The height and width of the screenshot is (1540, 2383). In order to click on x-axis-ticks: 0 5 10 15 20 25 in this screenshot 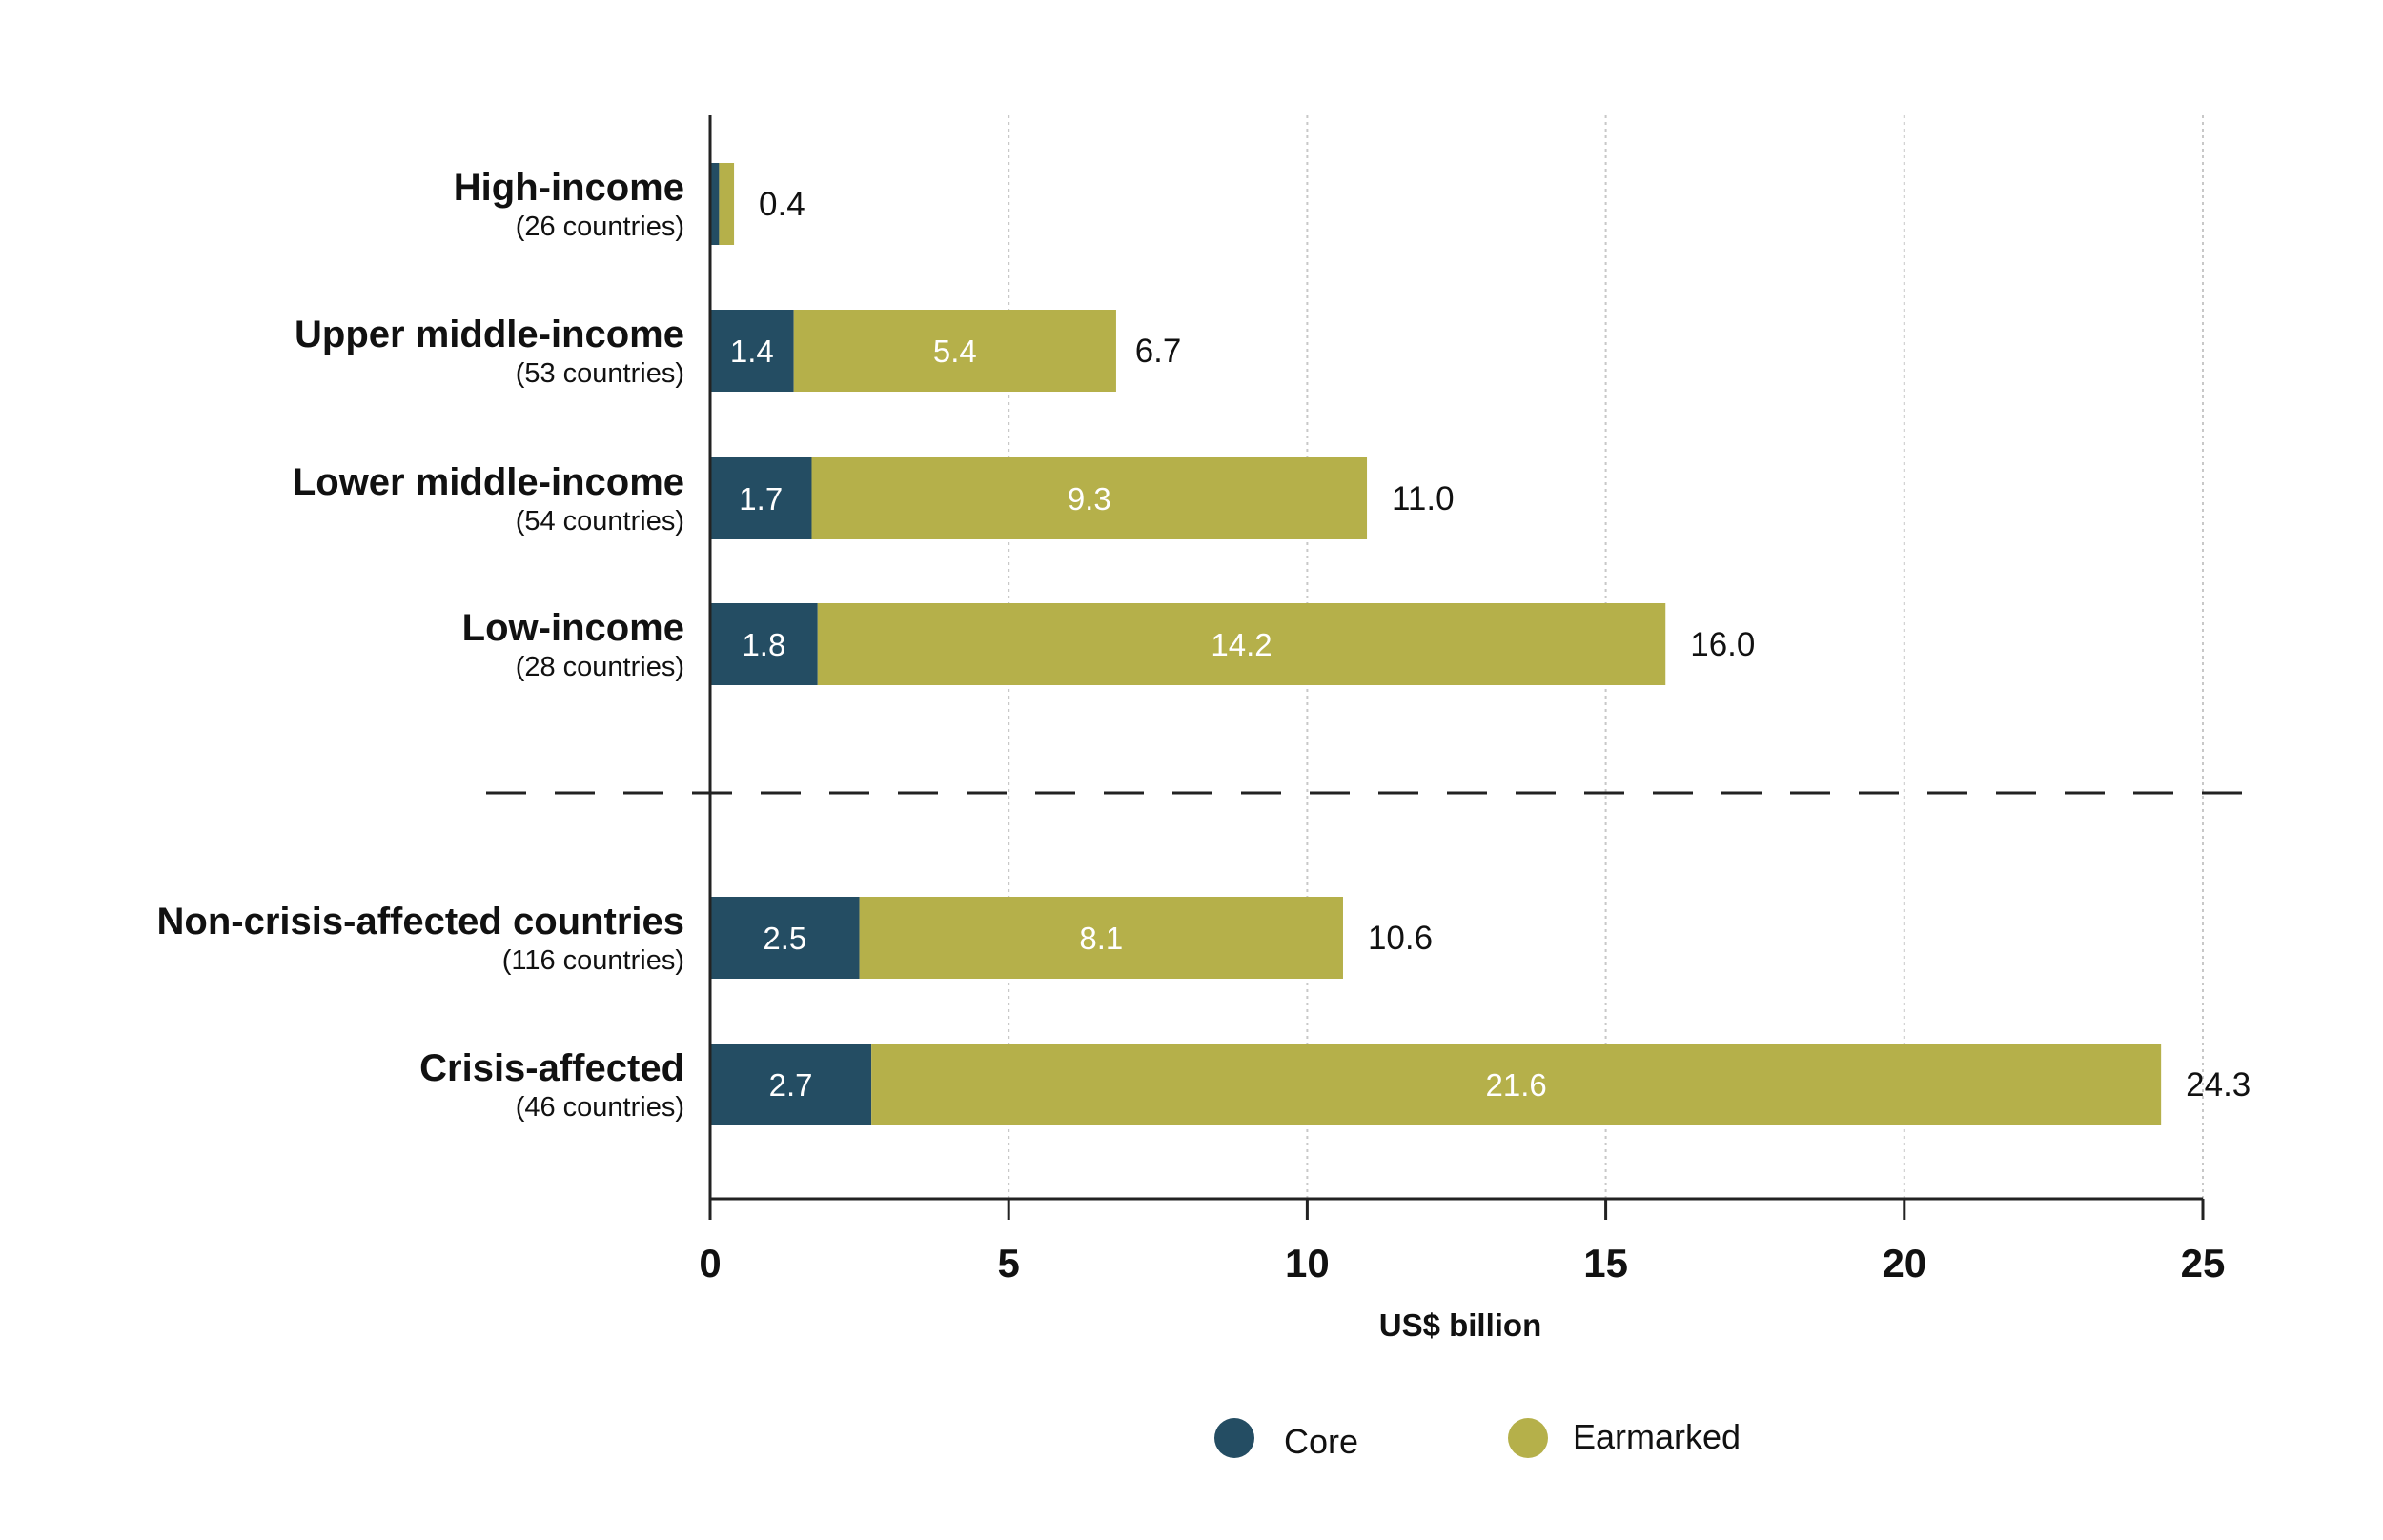, I will do `click(1462, 1242)`.